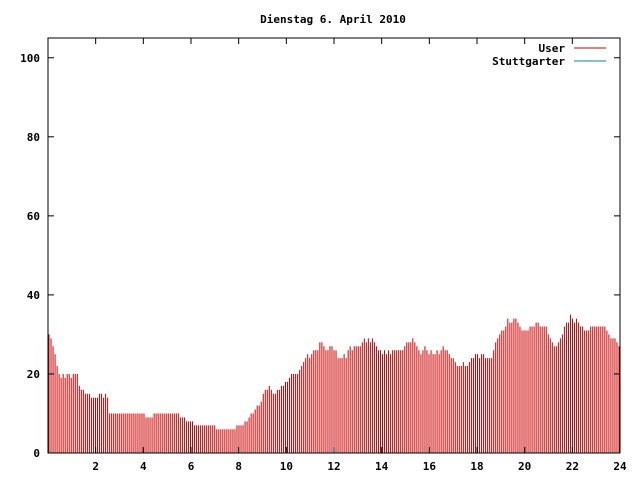  Describe the element at coordinates (33, 374) in the screenshot. I see `y-tick-label-20: 20` at that location.